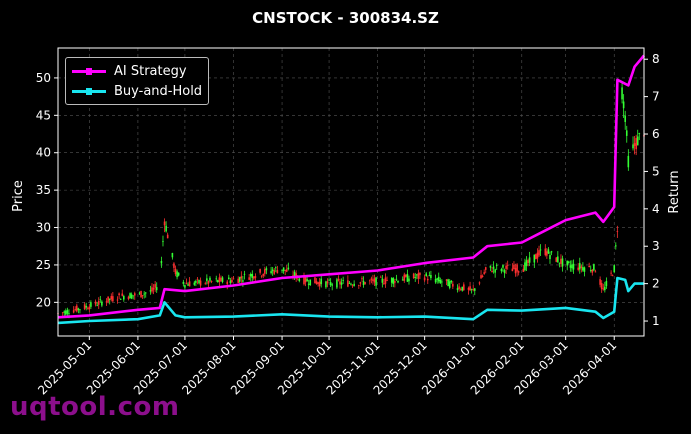 The image size is (691, 434). What do you see at coordinates (656, 246) in the screenshot?
I see `y-right-tick-label: 3` at bounding box center [656, 246].